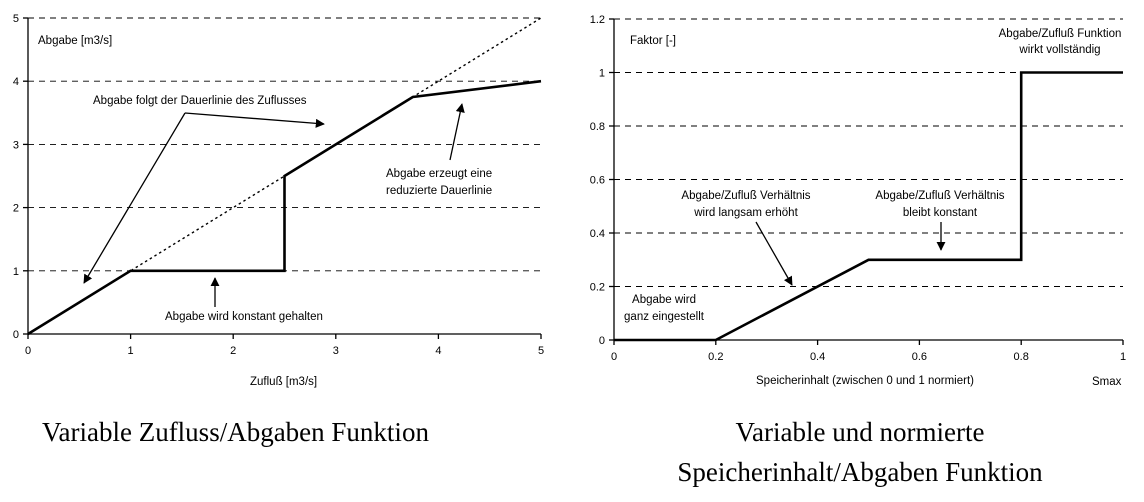 The image size is (1144, 502). Describe the element at coordinates (16, 145) in the screenshot. I see `left-y-tick-label: 3` at that location.